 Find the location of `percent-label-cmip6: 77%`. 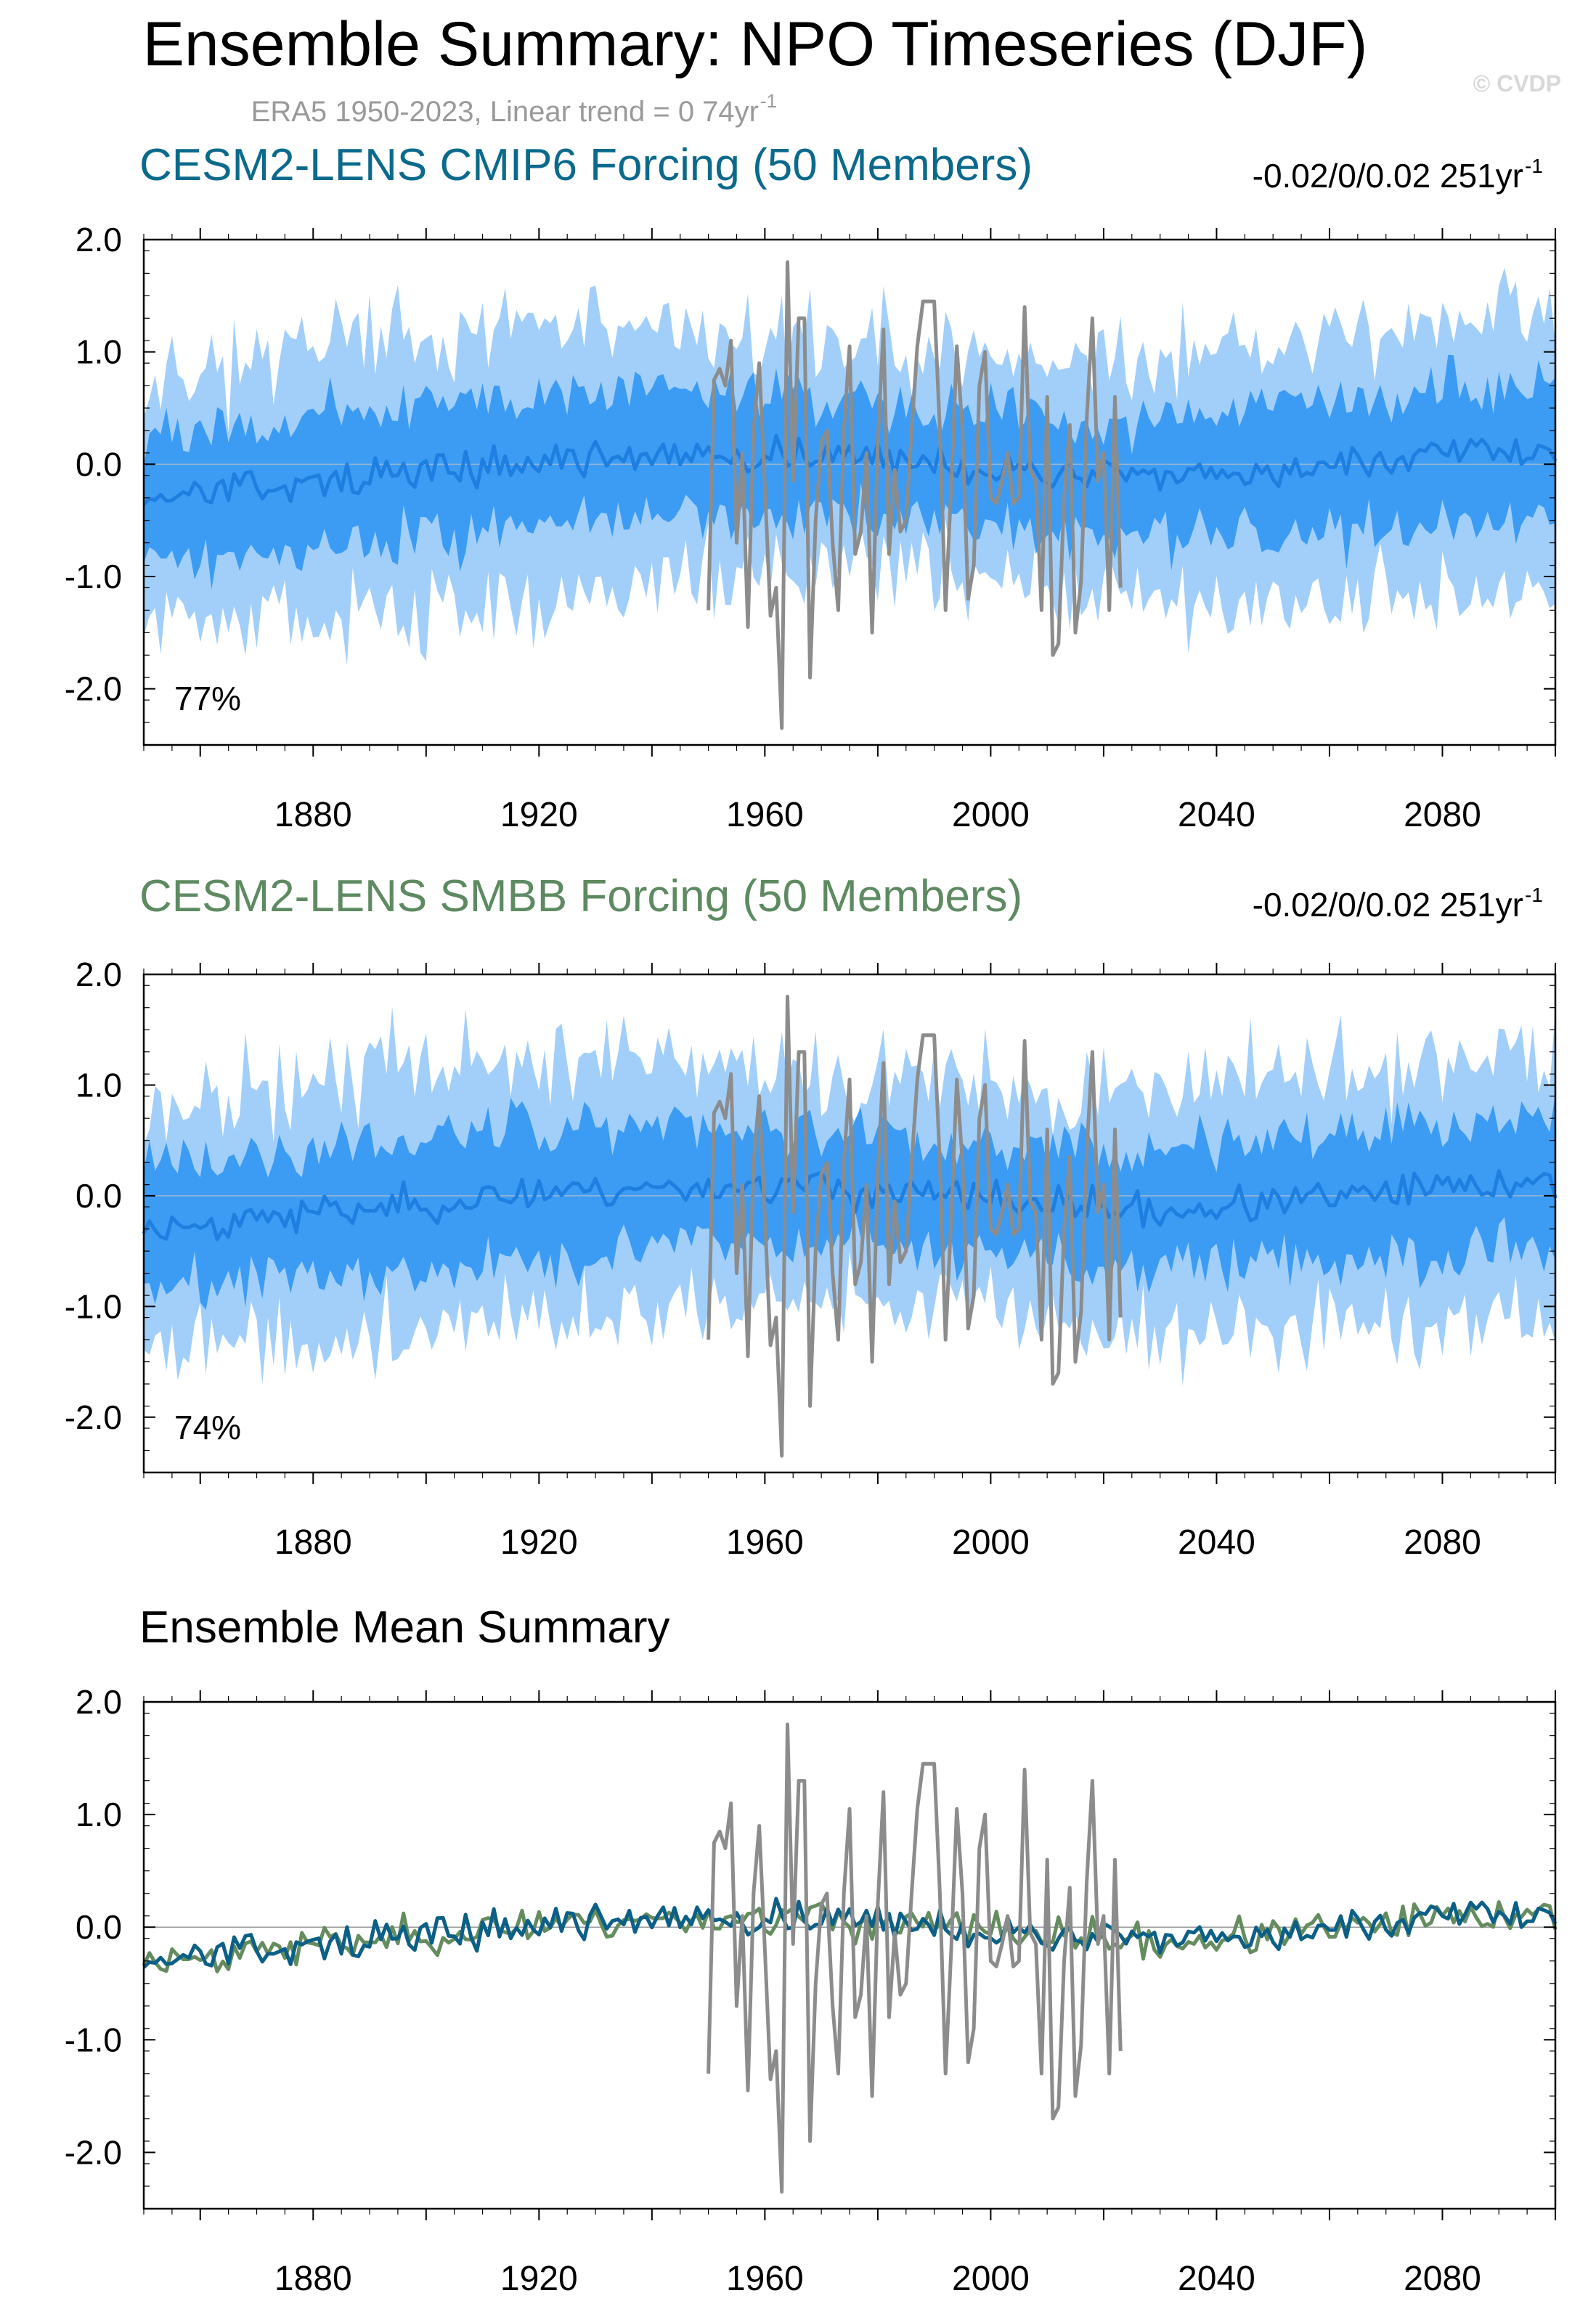

percent-label-cmip6: 77% is located at coordinates (207, 698).